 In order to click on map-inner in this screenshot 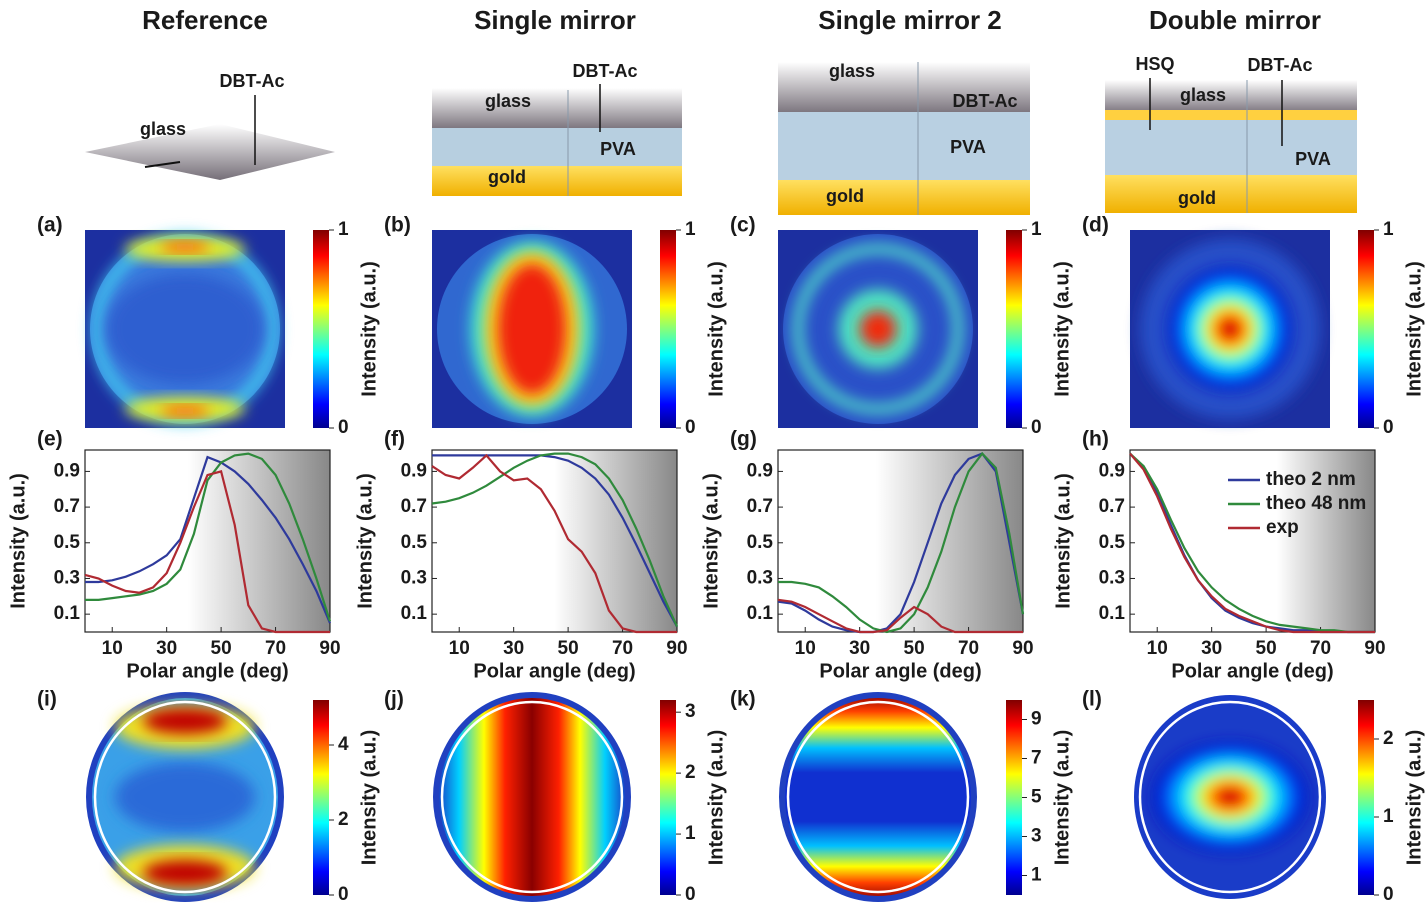, I will do `click(185, 329)`.